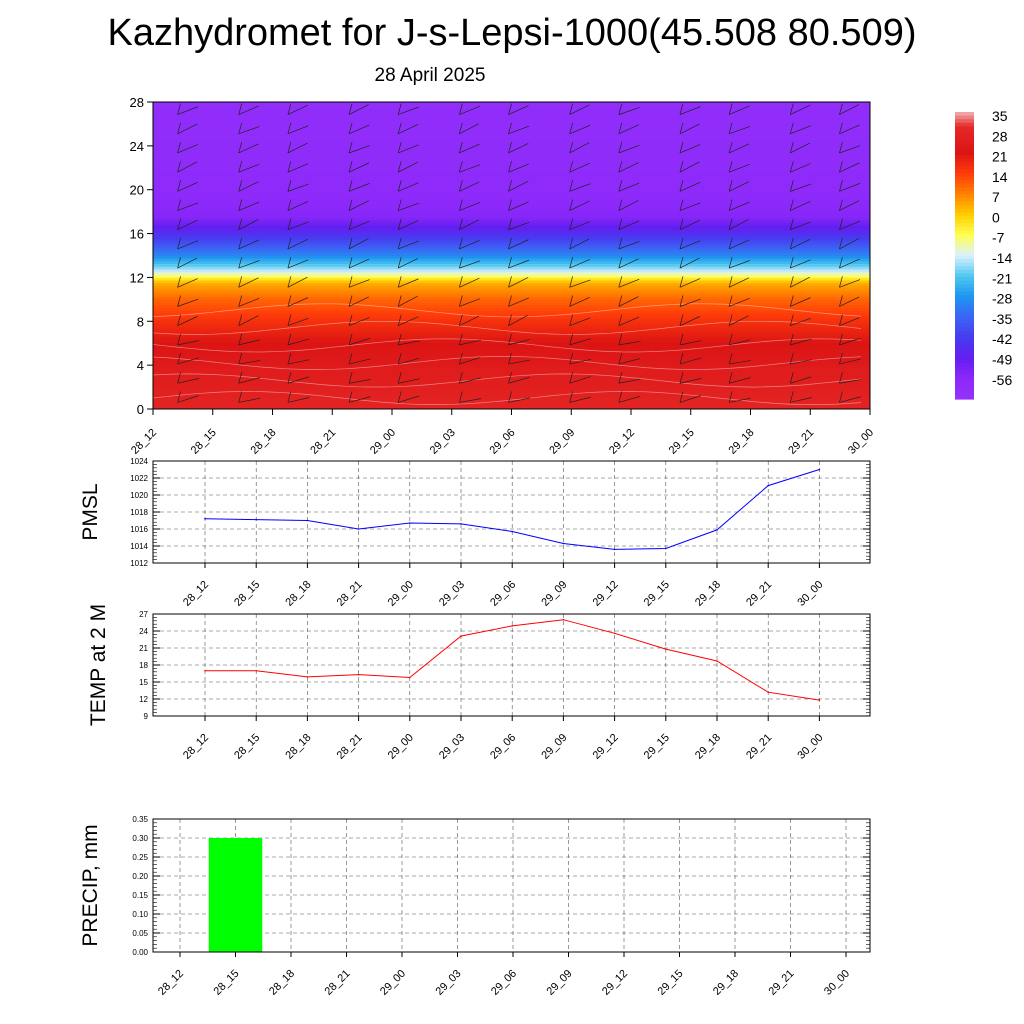 The height and width of the screenshot is (1024, 1024). I want to click on x-tick-label: 29_00, so click(383, 442).